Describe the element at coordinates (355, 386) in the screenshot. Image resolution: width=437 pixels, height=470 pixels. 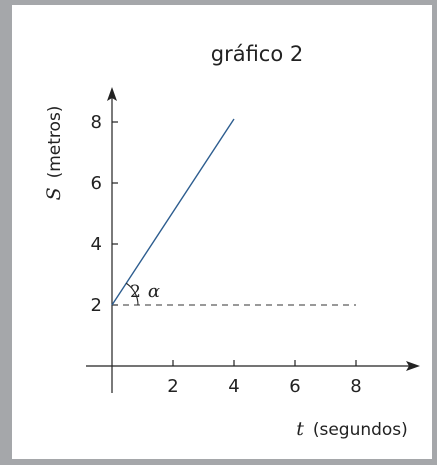
I see `x-tick-label: 8` at that location.